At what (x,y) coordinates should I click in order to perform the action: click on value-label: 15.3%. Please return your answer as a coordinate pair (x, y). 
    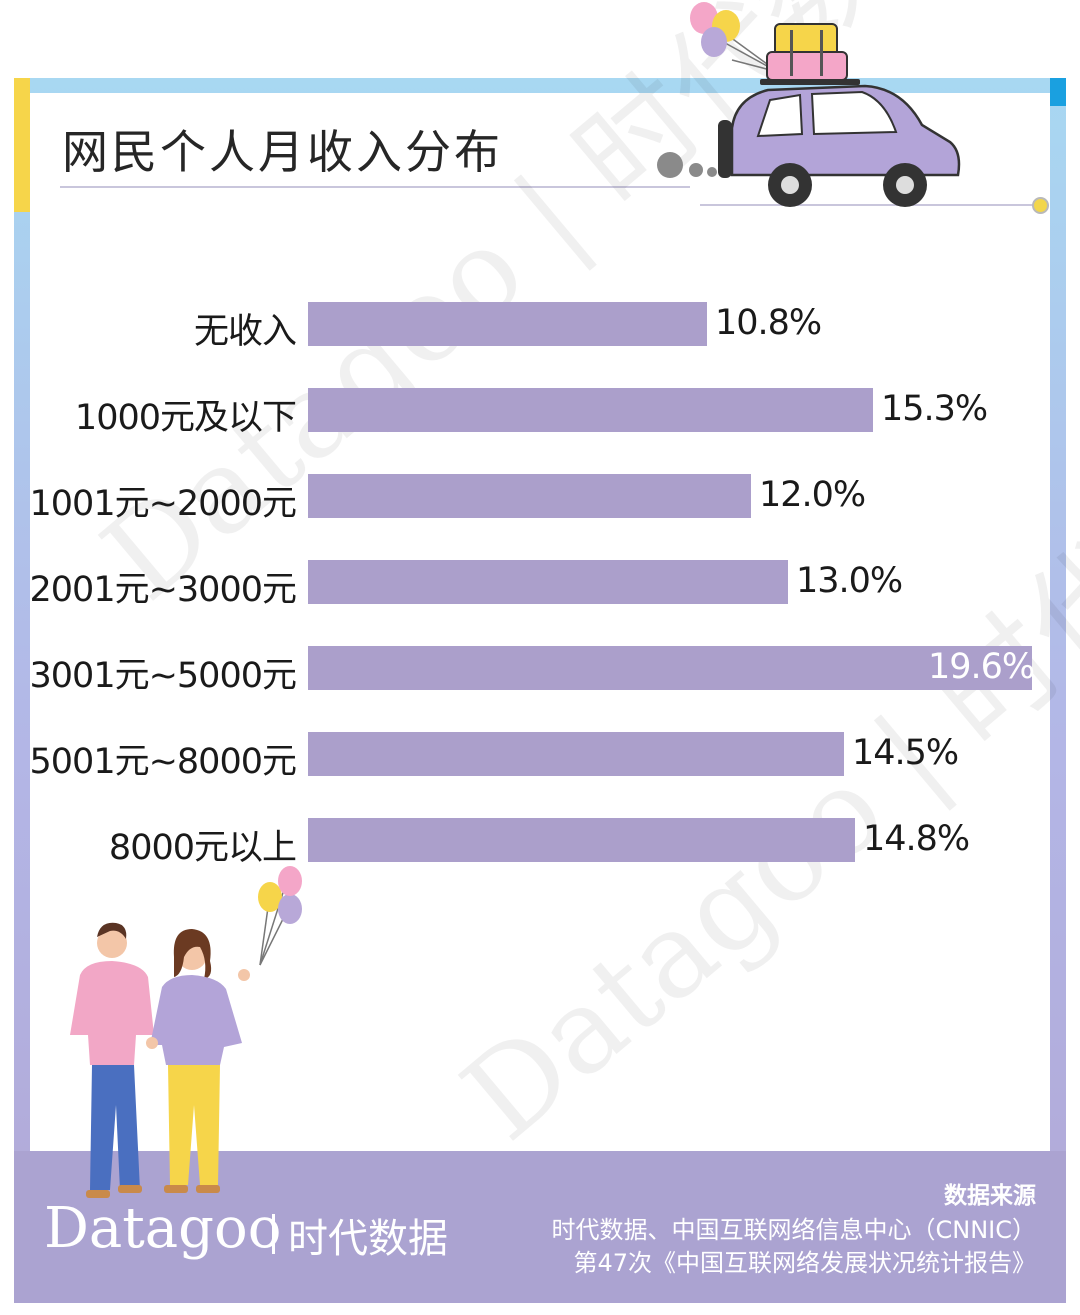
    Looking at the image, I should click on (934, 409).